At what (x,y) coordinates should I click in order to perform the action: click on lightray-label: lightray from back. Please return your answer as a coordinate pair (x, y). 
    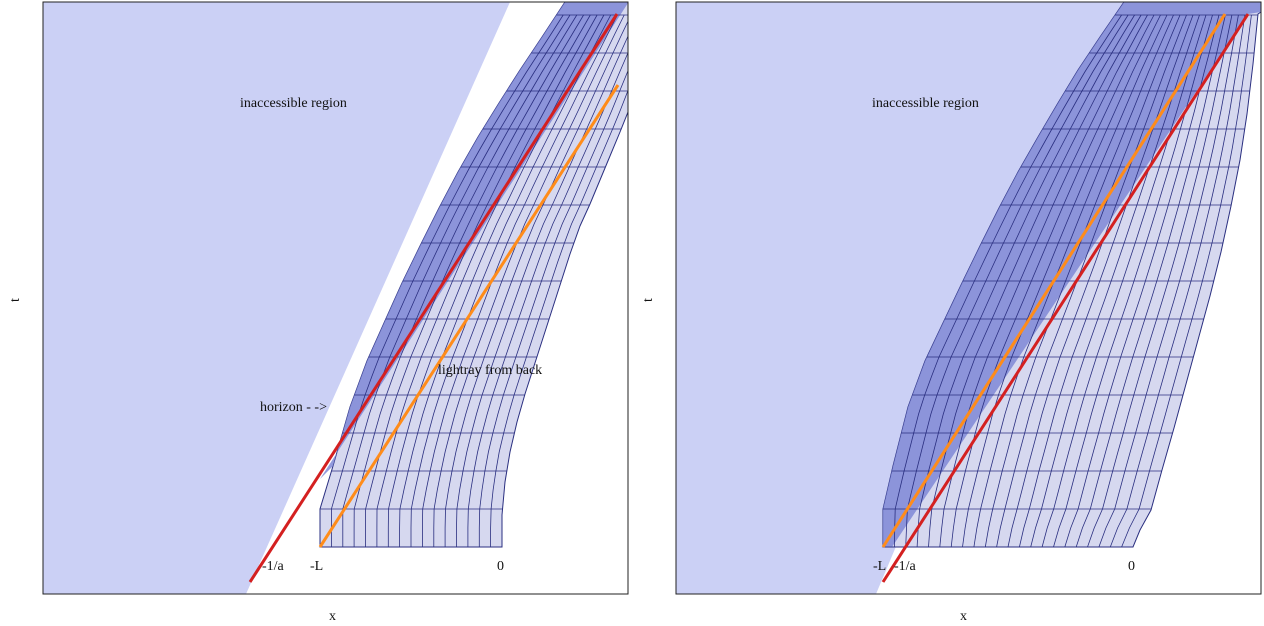
    Looking at the image, I should click on (490, 370).